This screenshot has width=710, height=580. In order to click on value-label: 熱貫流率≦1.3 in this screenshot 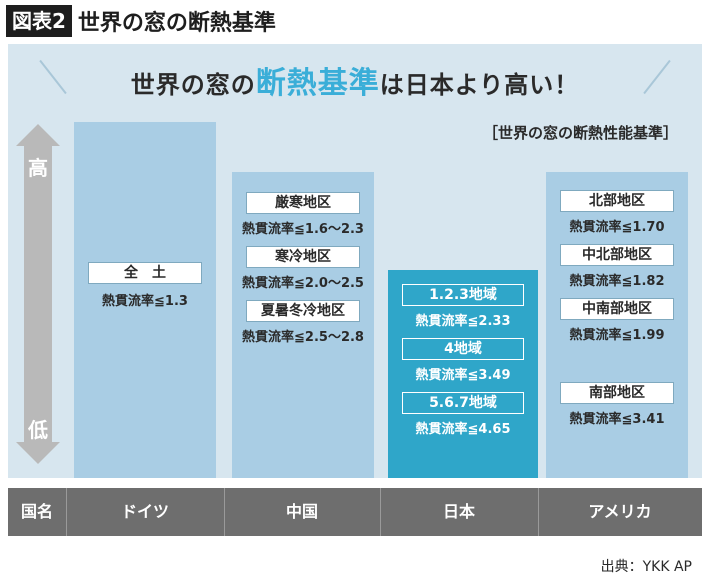, I will do `click(145, 301)`.